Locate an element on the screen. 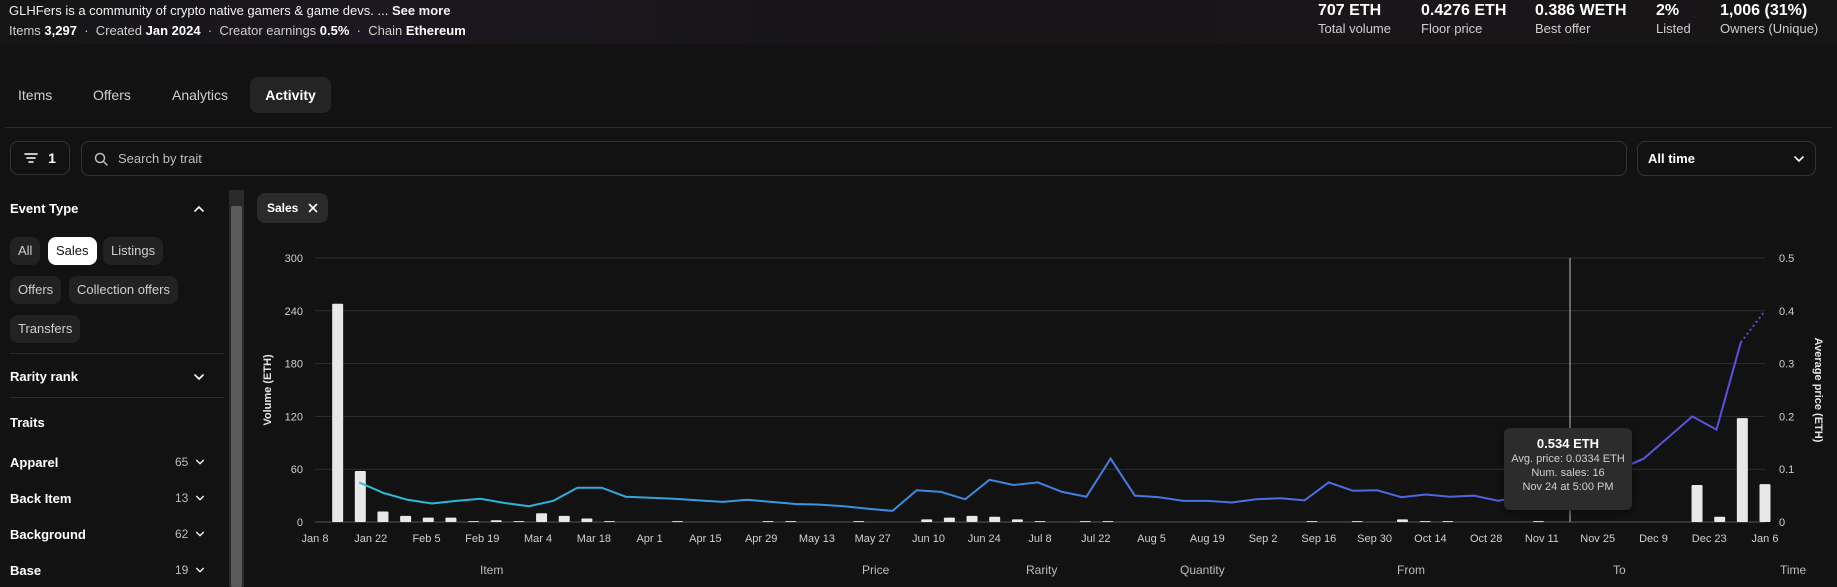  trait-base: Base 19 is located at coordinates (110, 570).